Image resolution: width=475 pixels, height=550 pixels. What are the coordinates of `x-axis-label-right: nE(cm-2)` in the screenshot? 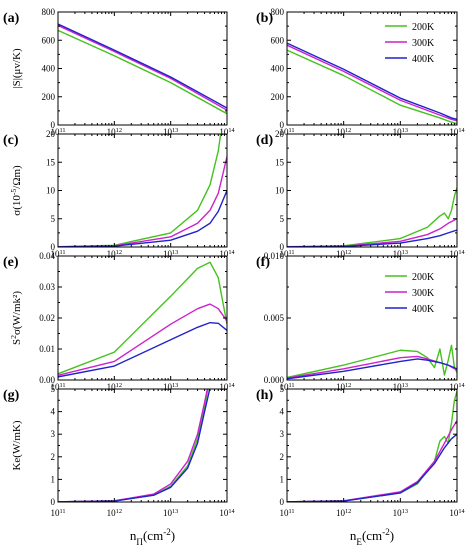 It's located at (372, 537).